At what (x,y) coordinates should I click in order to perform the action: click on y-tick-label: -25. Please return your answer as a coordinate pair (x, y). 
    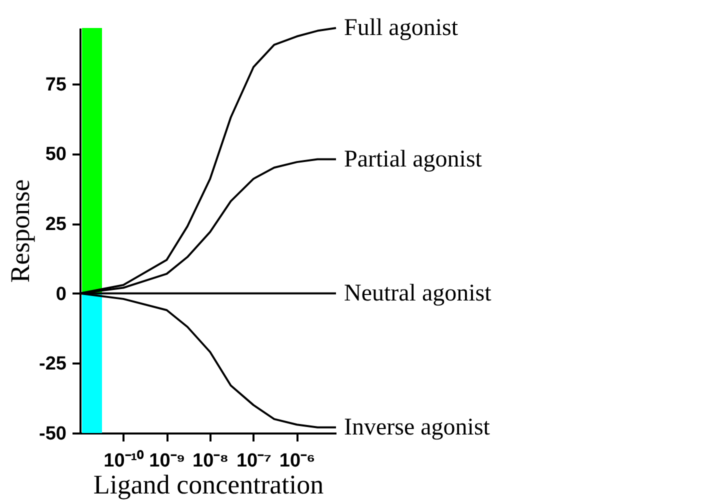
    Looking at the image, I should click on (53, 364).